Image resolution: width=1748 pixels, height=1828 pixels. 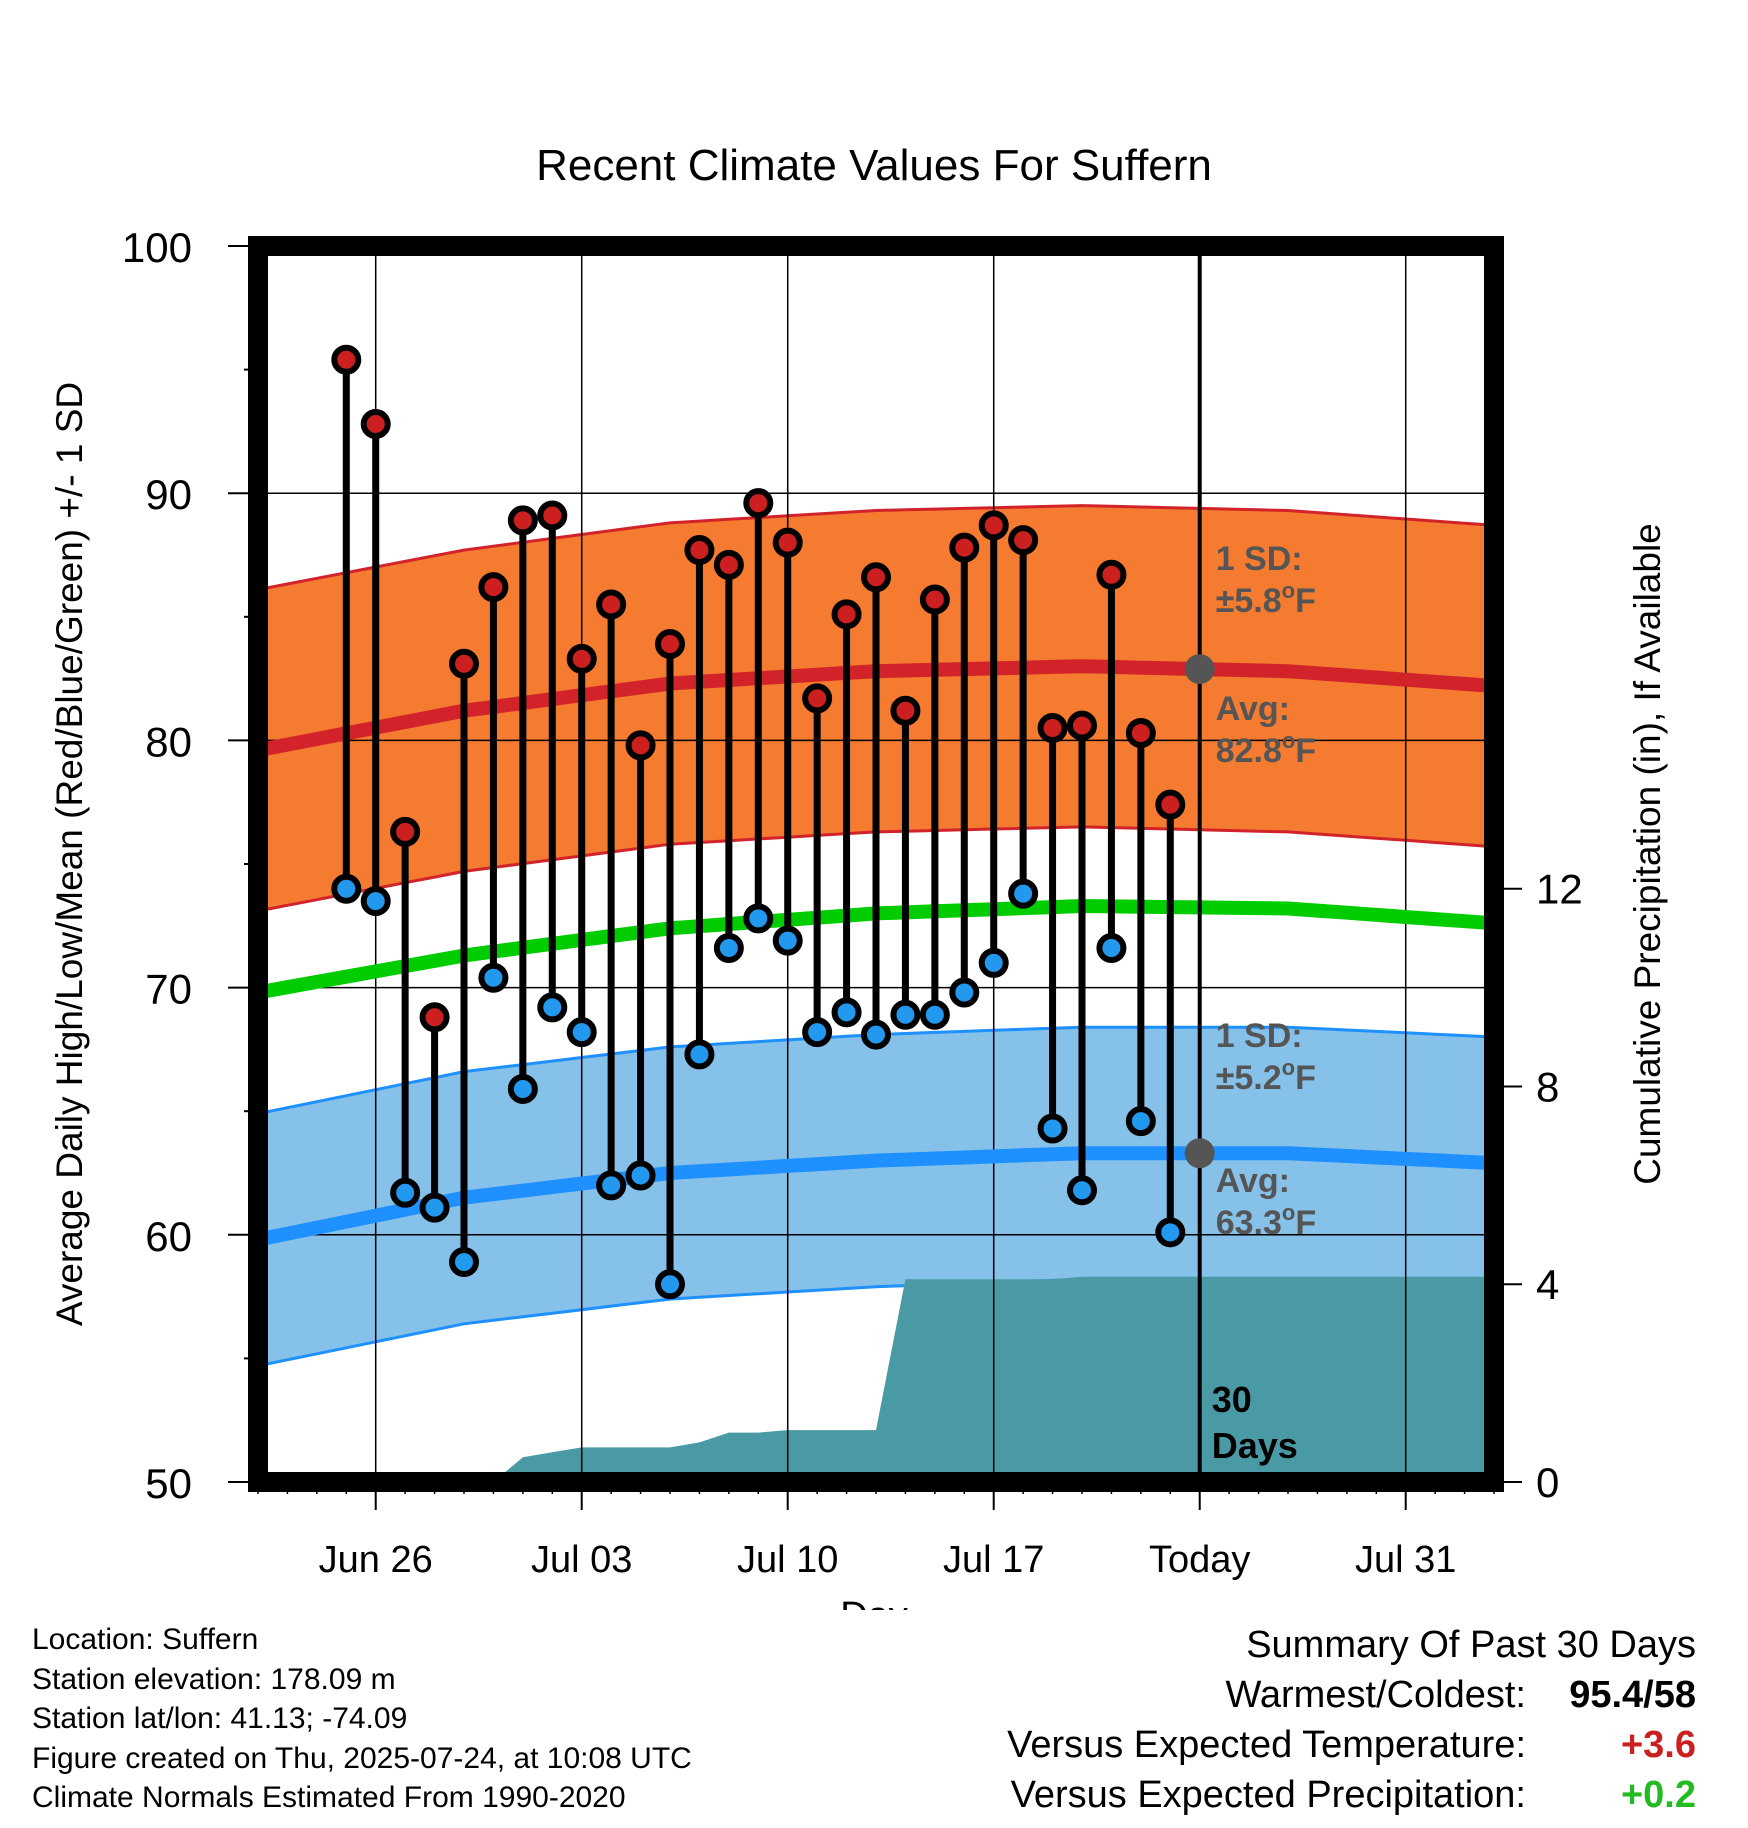 I want to click on elevation-text: Station elevation: 178.09 m, so click(x=214, y=1679).